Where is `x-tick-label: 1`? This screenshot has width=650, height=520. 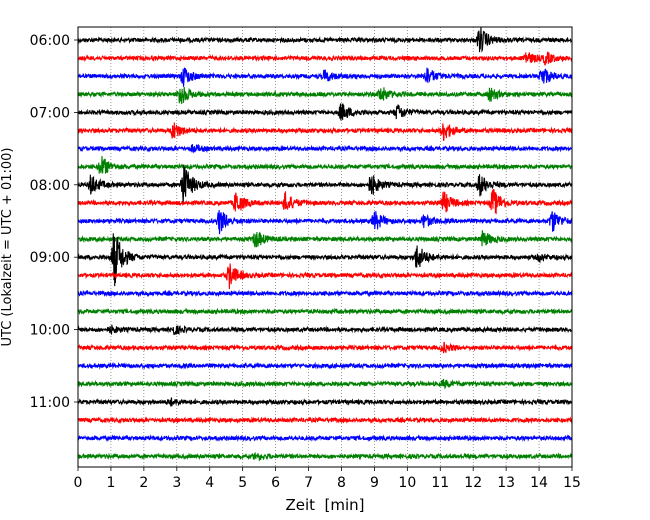 x-tick-label: 1 is located at coordinates (110, 483).